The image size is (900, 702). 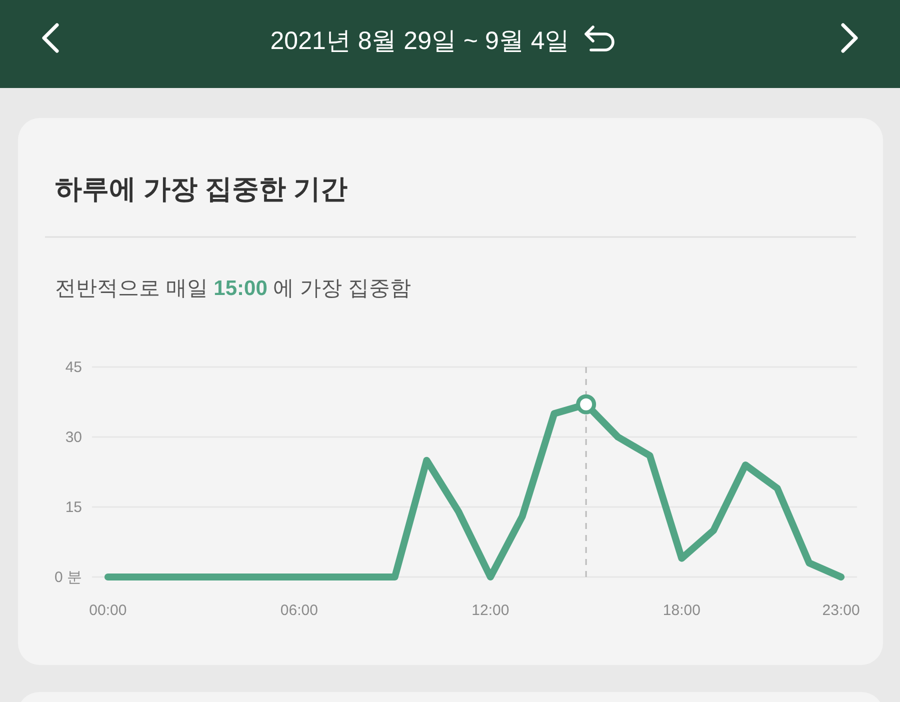 What do you see at coordinates (681, 610) in the screenshot?
I see `x-tick-label: 18:00` at bounding box center [681, 610].